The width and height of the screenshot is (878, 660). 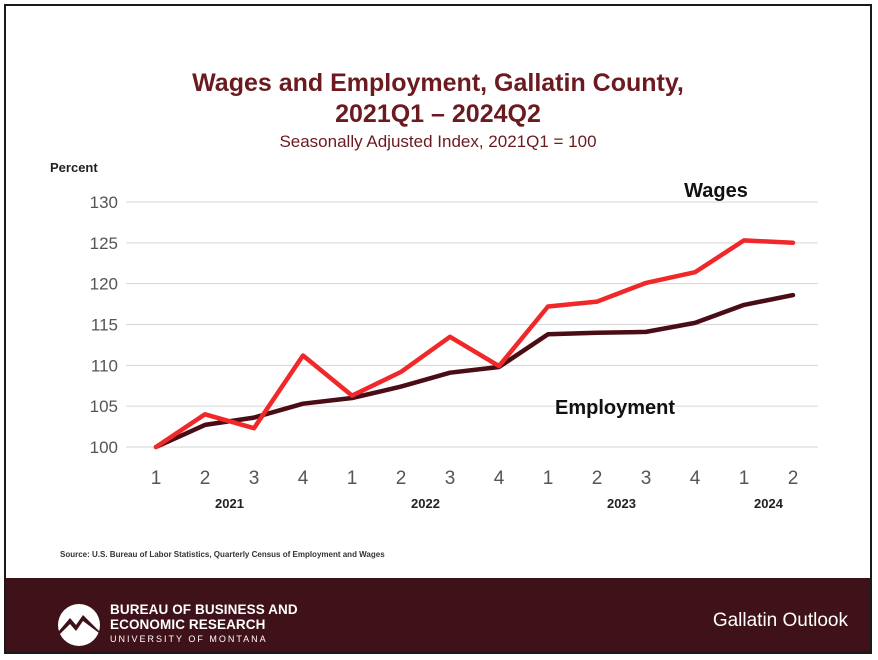 I want to click on employment-series-label: Employment, so click(x=615, y=408).